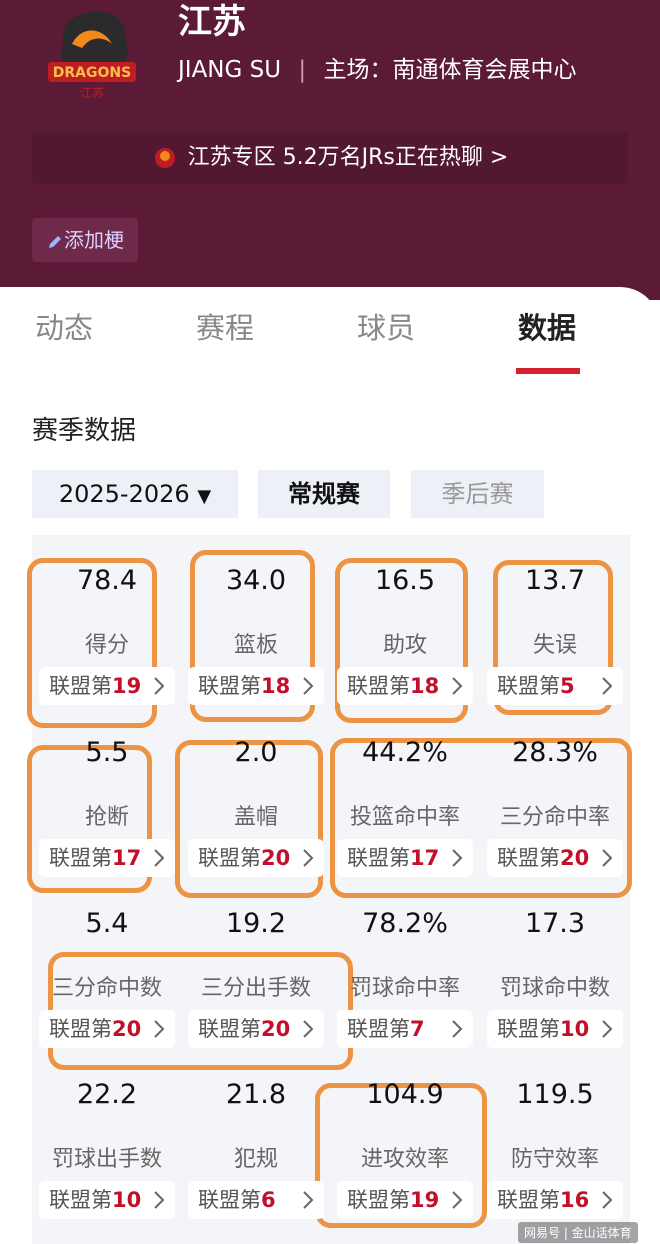  What do you see at coordinates (256, 1200) in the screenshot?
I see `rank-pill: 联盟第6` at bounding box center [256, 1200].